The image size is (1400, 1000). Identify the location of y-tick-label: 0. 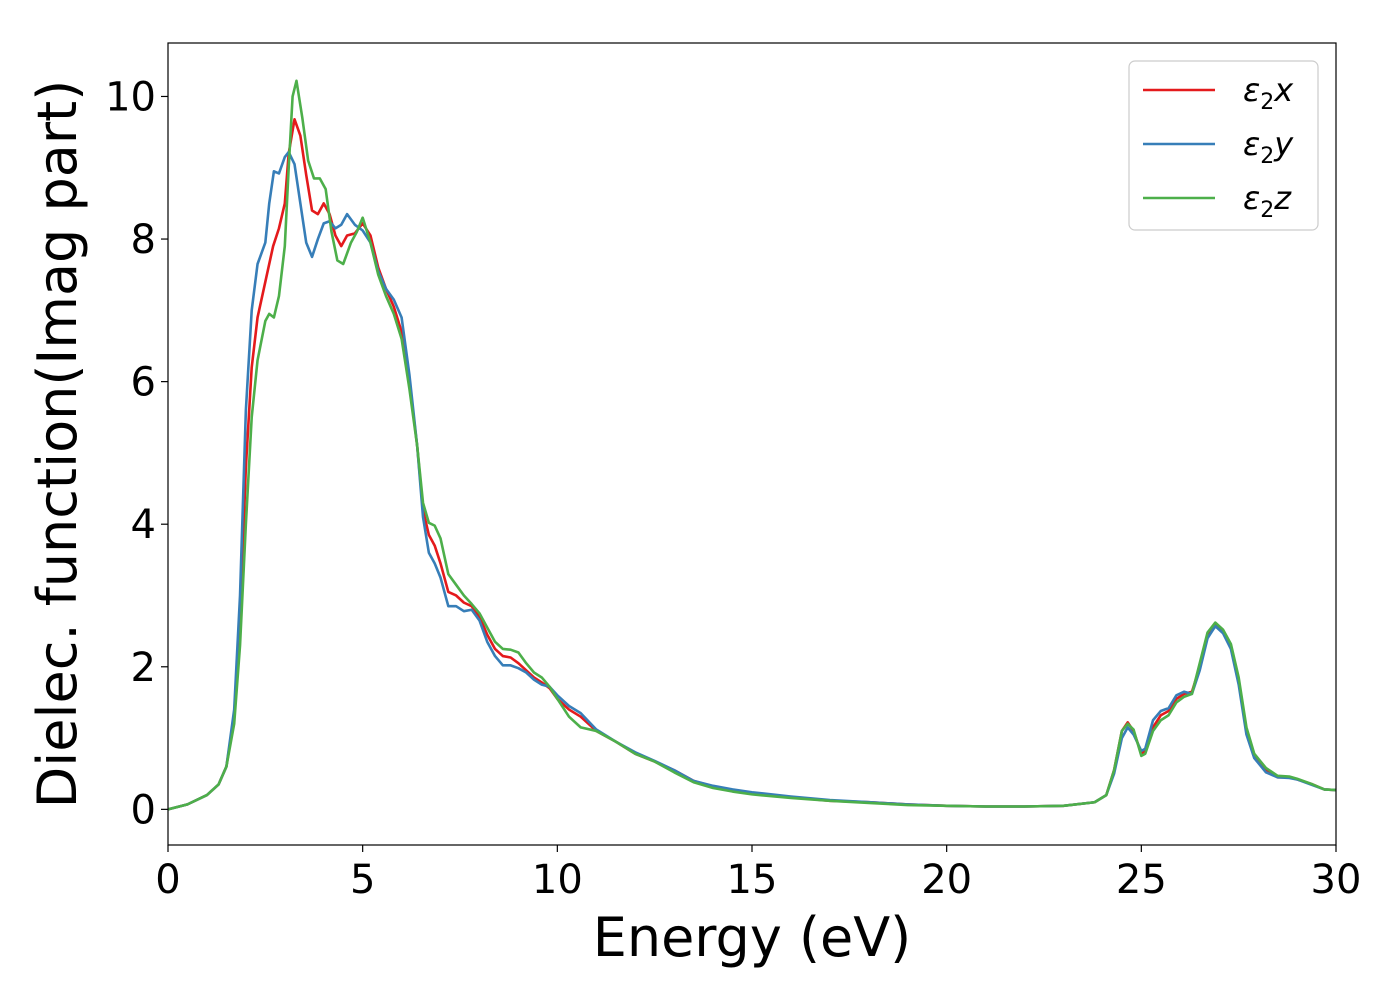
(143, 810).